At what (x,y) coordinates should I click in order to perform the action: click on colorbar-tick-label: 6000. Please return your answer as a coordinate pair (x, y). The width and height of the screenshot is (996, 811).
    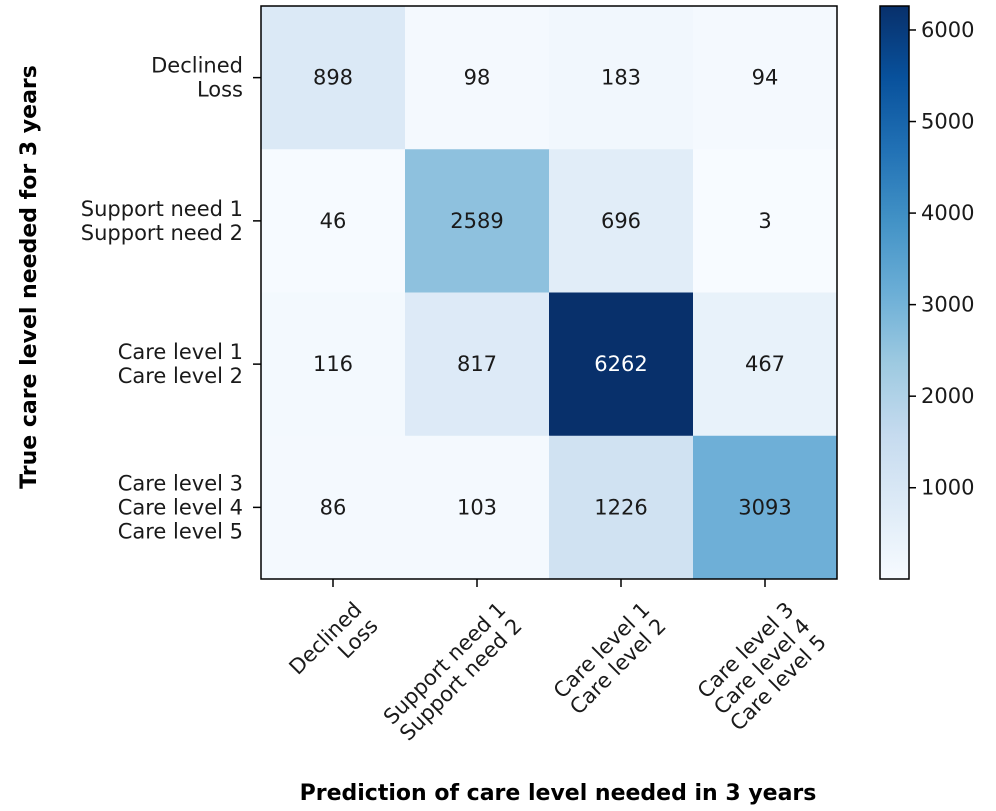
    Looking at the image, I should click on (947, 30).